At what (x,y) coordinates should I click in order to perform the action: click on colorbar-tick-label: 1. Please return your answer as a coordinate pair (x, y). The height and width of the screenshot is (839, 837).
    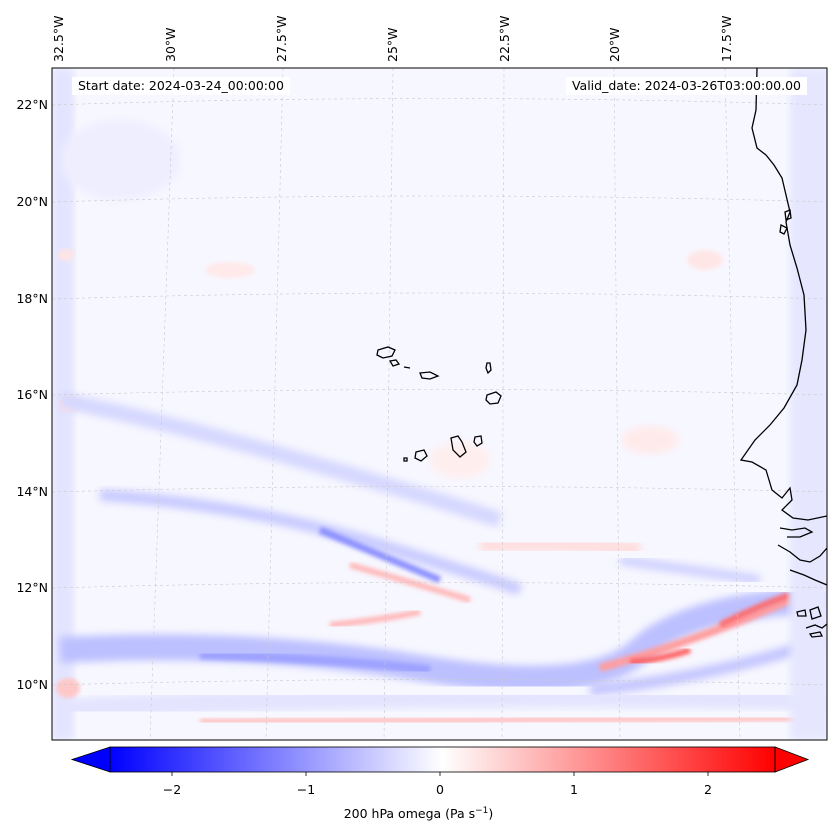
    Looking at the image, I should click on (574, 789).